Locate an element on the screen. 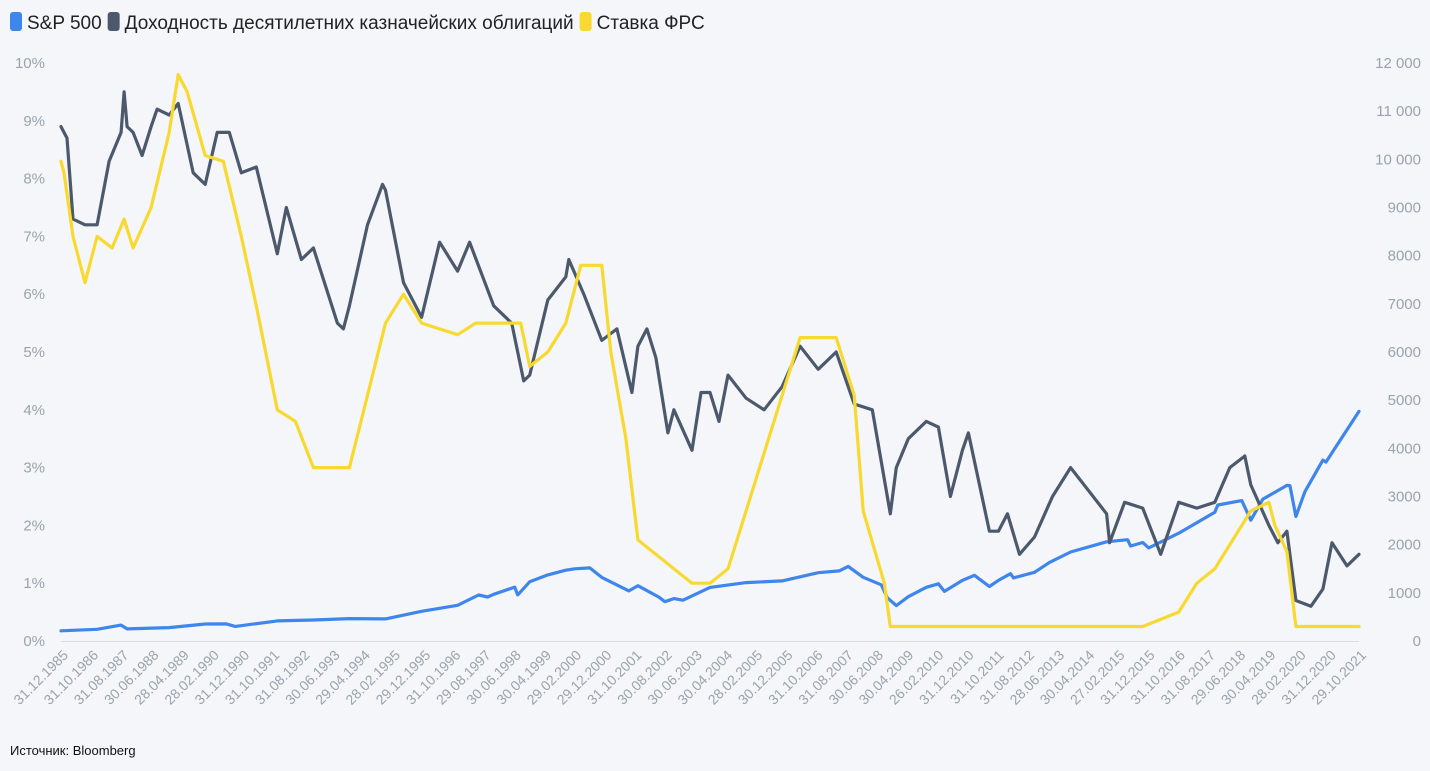  left-tick-label: 6% is located at coordinates (34, 294).